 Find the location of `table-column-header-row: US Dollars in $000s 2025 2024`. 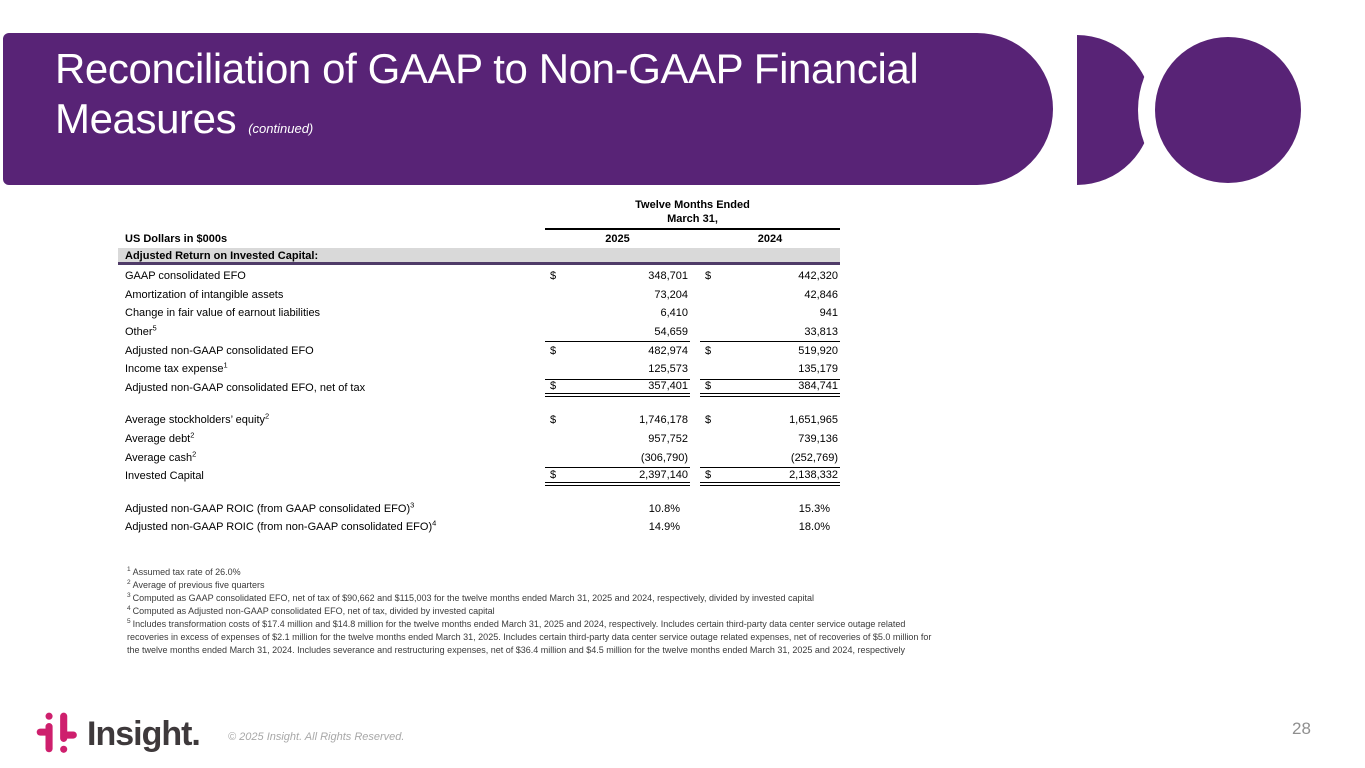

table-column-header-row: US Dollars in $000s 2025 2024 is located at coordinates (479, 239).